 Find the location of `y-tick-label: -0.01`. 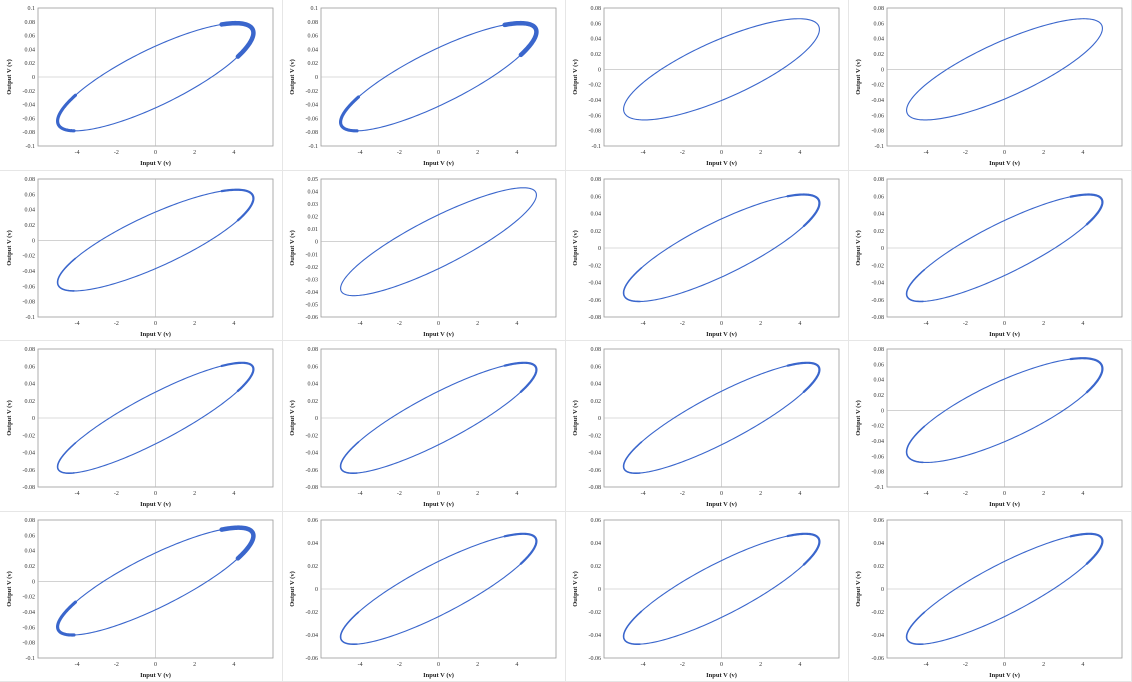

y-tick-label: -0.01 is located at coordinates (312, 255).